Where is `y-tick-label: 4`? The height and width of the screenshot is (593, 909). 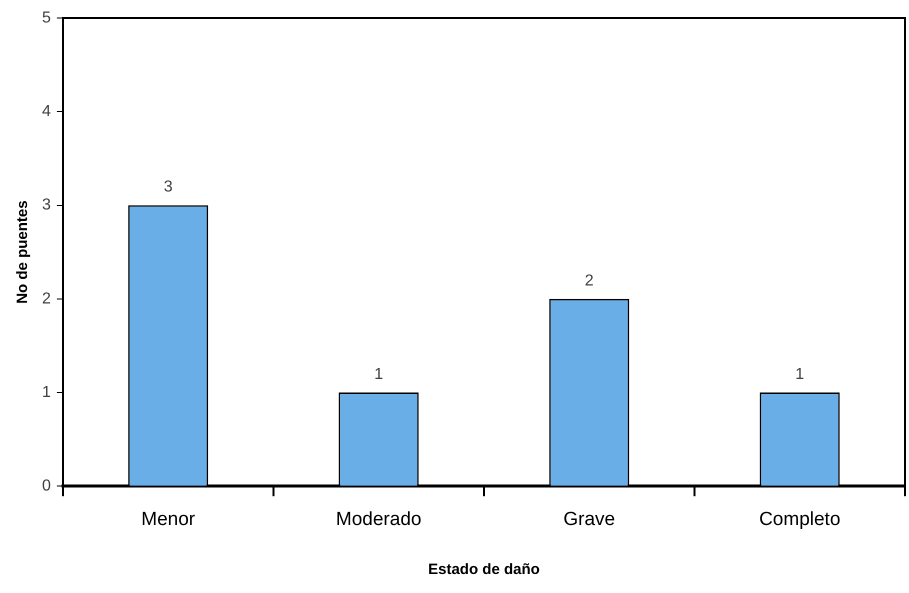 y-tick-label: 4 is located at coordinates (46, 111).